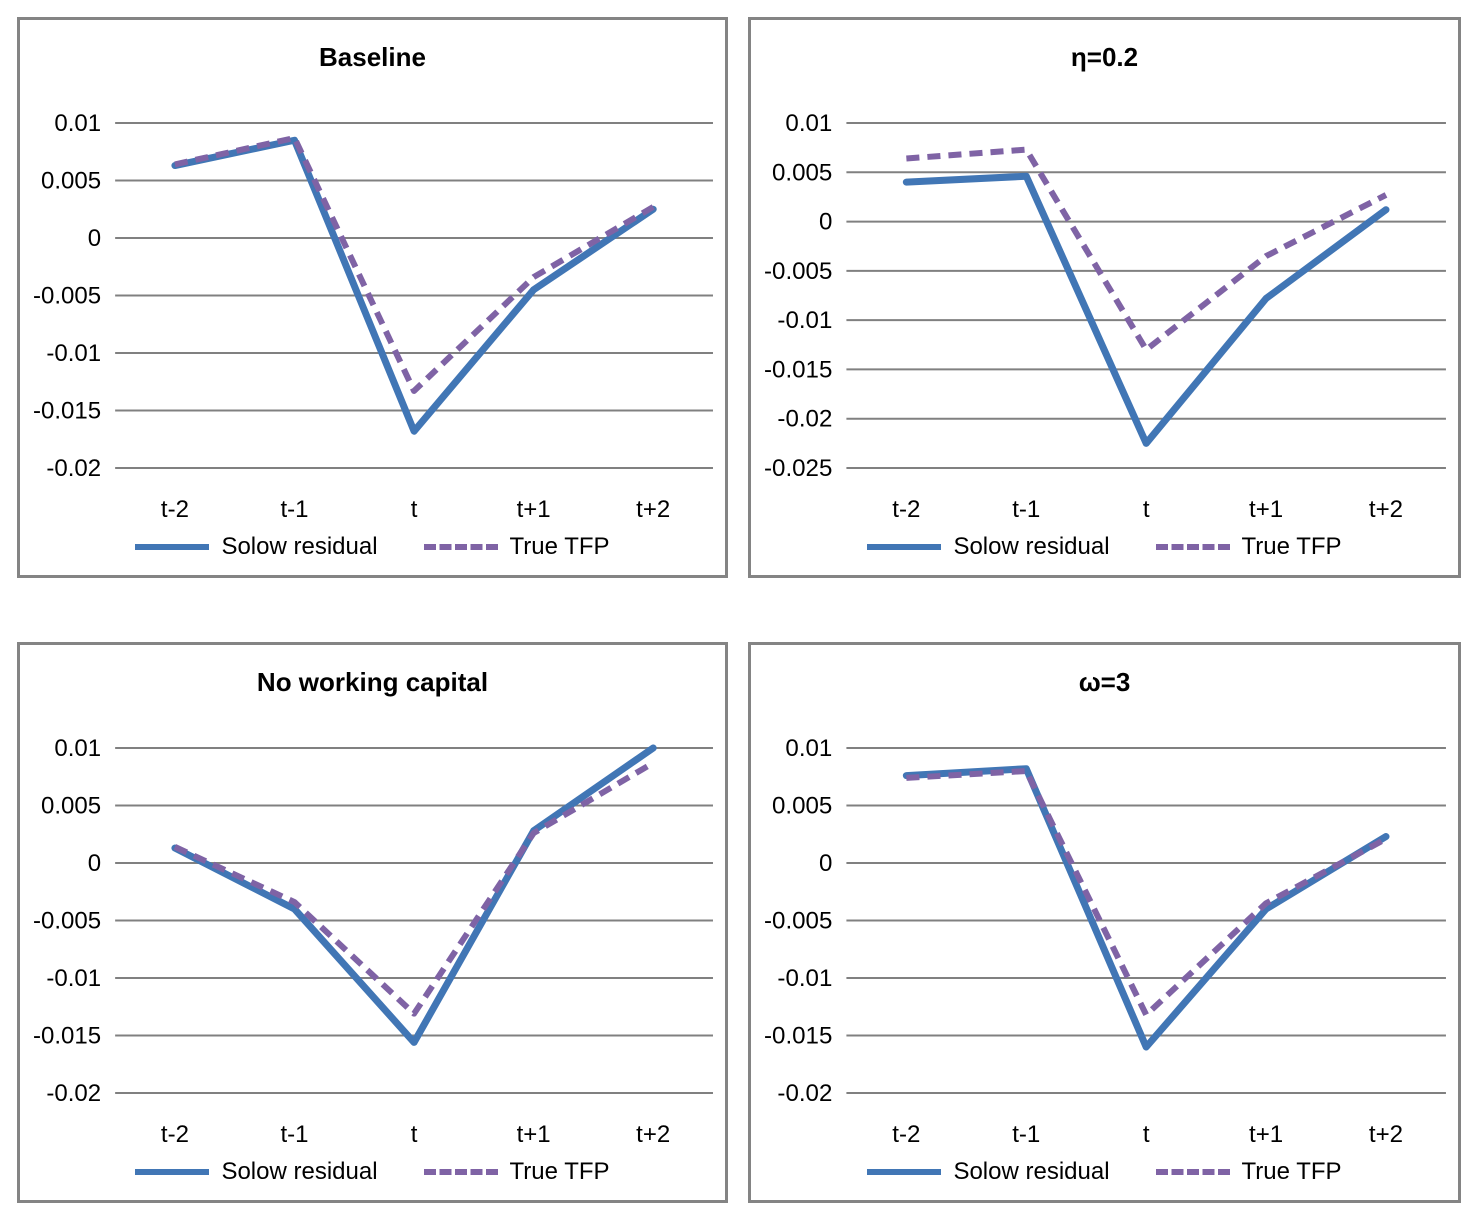  What do you see at coordinates (798, 468) in the screenshot?
I see `y-tick-label: -0.025` at bounding box center [798, 468].